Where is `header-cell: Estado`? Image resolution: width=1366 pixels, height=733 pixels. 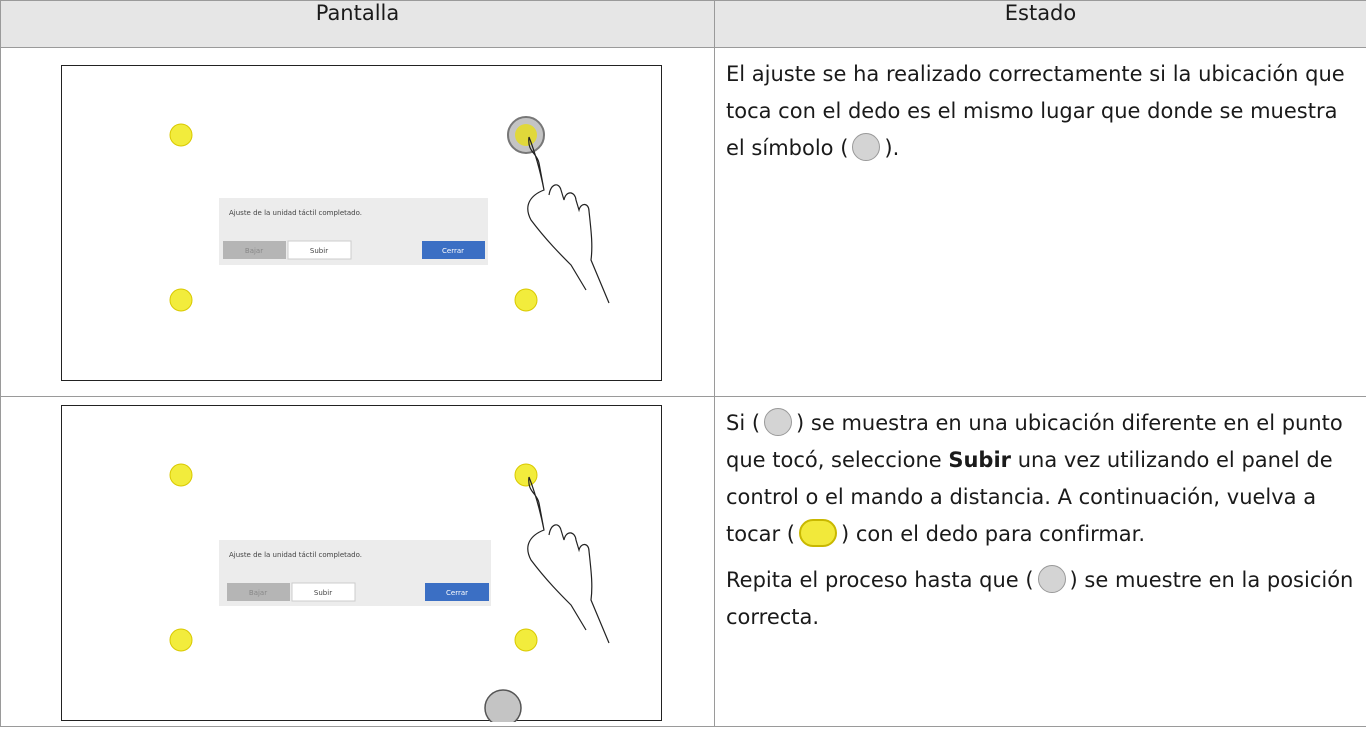
header-cell: Estado is located at coordinates (1040, 24).